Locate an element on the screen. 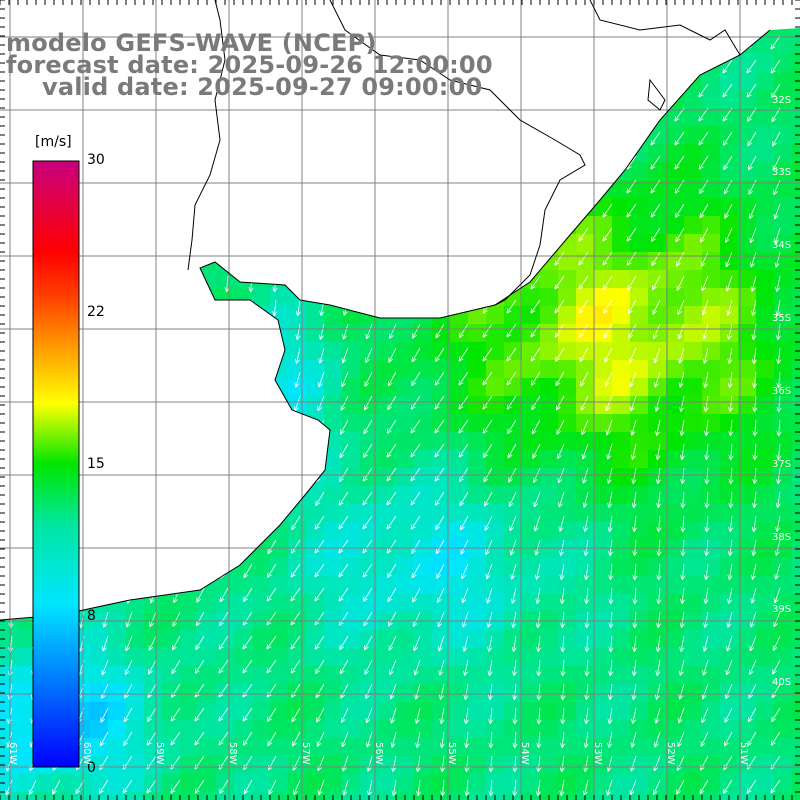 The width and height of the screenshot is (800, 800). lon-label-58w: 58W is located at coordinates (232, 753).